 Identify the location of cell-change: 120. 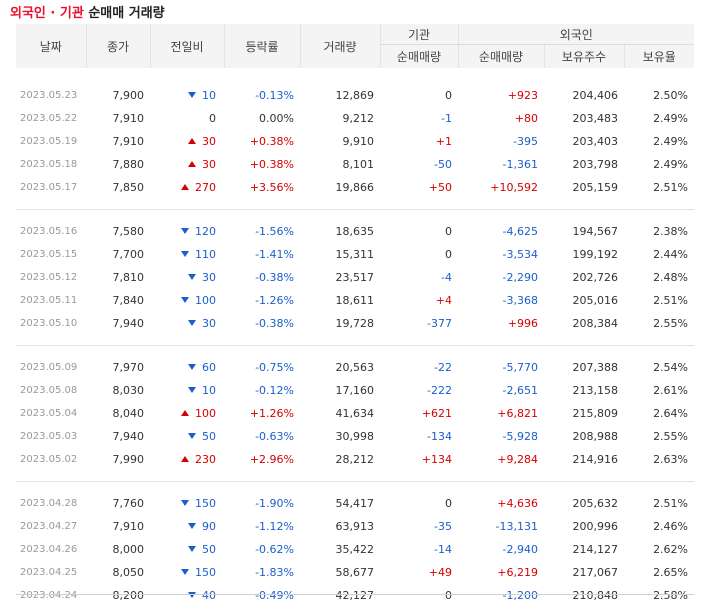
(187, 231).